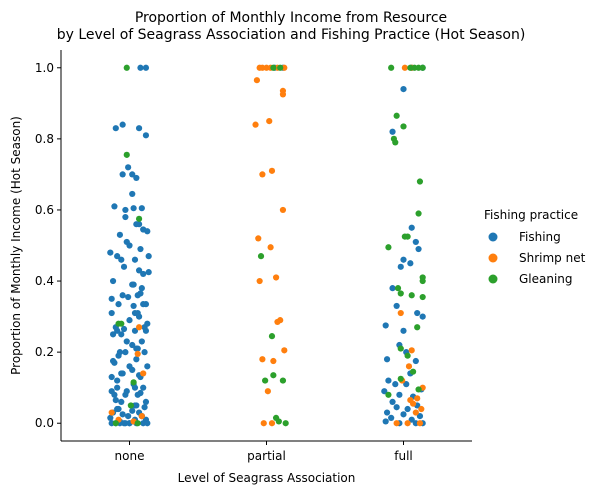  I want to click on y-tick-label: 0.2, so click(44, 352).